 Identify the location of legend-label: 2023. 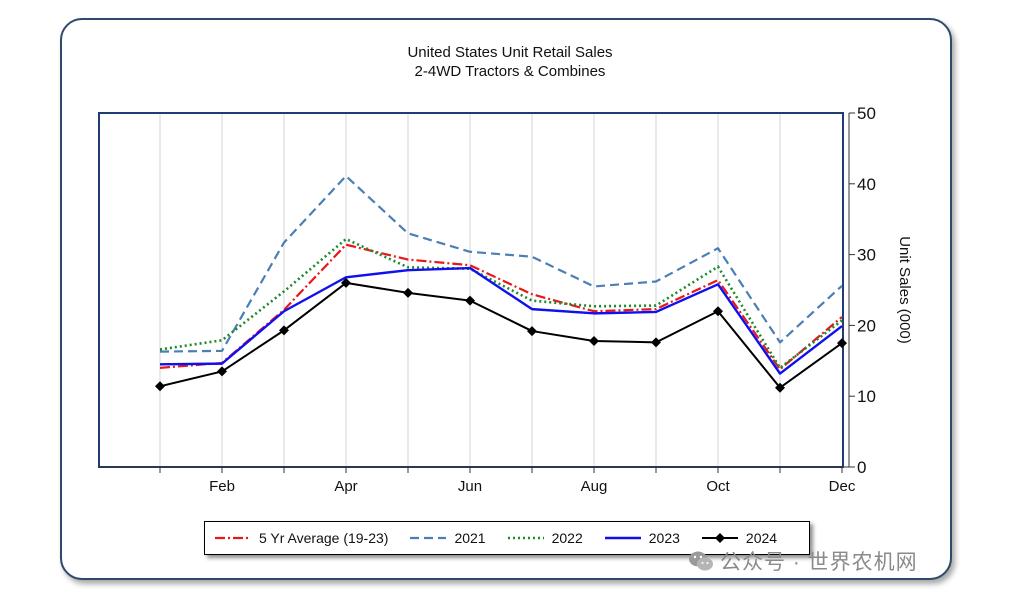
(664, 538).